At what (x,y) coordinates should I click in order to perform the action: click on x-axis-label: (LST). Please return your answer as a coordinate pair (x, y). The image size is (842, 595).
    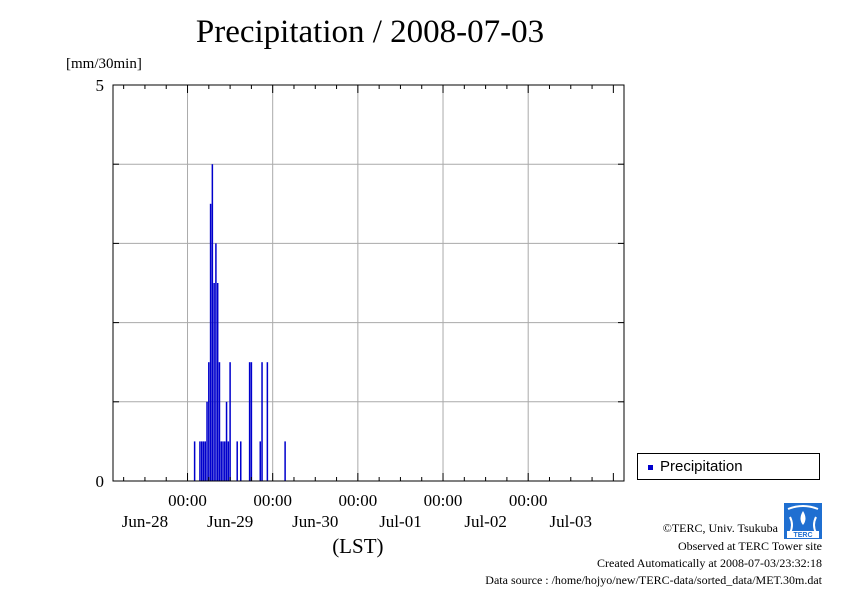
    Looking at the image, I should click on (357, 546).